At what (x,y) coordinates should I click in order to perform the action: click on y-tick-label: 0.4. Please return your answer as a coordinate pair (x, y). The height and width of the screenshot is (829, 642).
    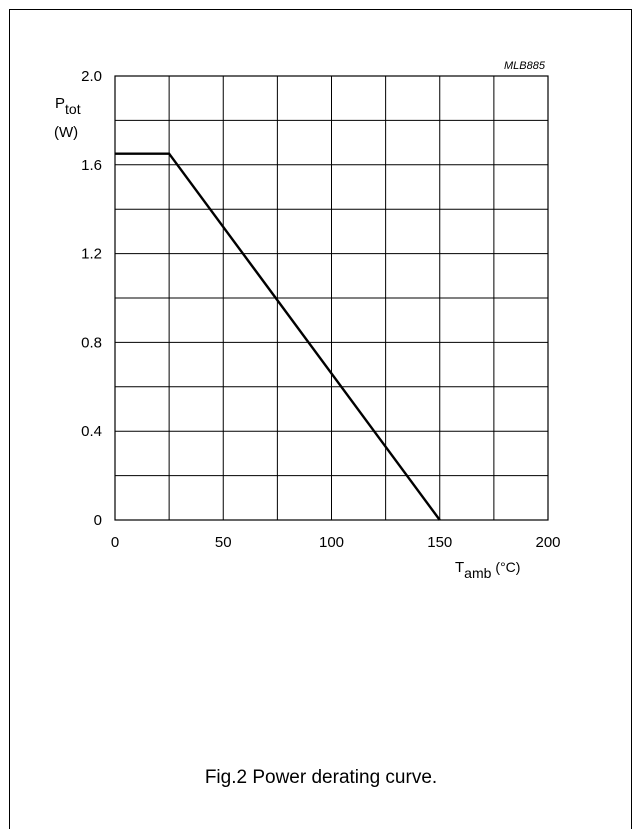
    Looking at the image, I should click on (91, 431).